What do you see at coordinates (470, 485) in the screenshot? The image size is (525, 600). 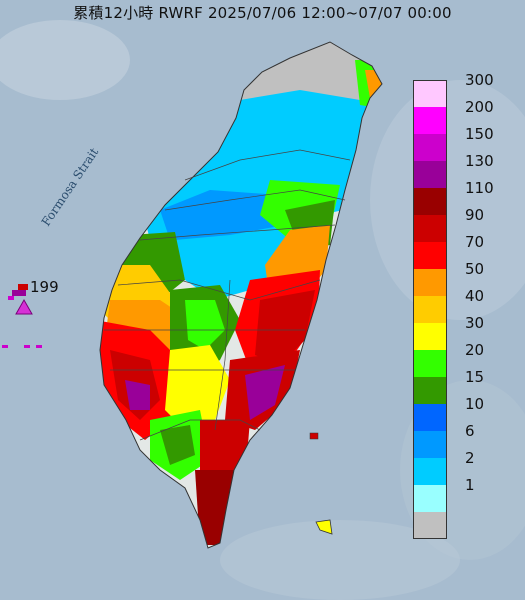 I see `legend-label: 1` at bounding box center [470, 485].